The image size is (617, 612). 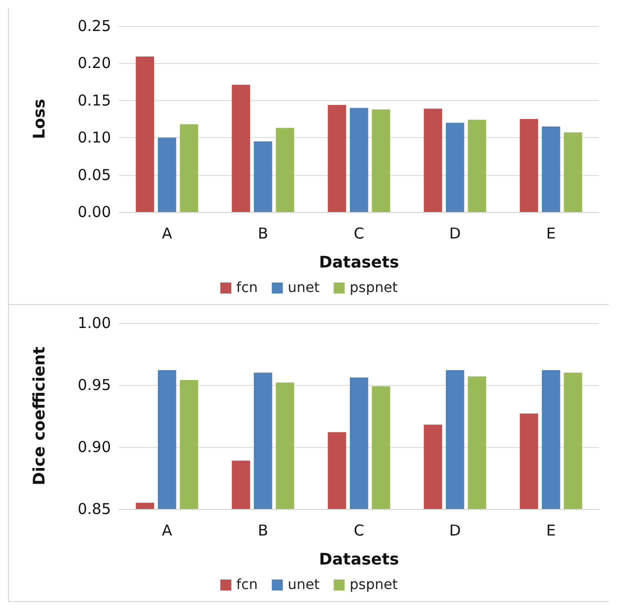 I want to click on y-tick-label: 0.15, so click(x=94, y=100).